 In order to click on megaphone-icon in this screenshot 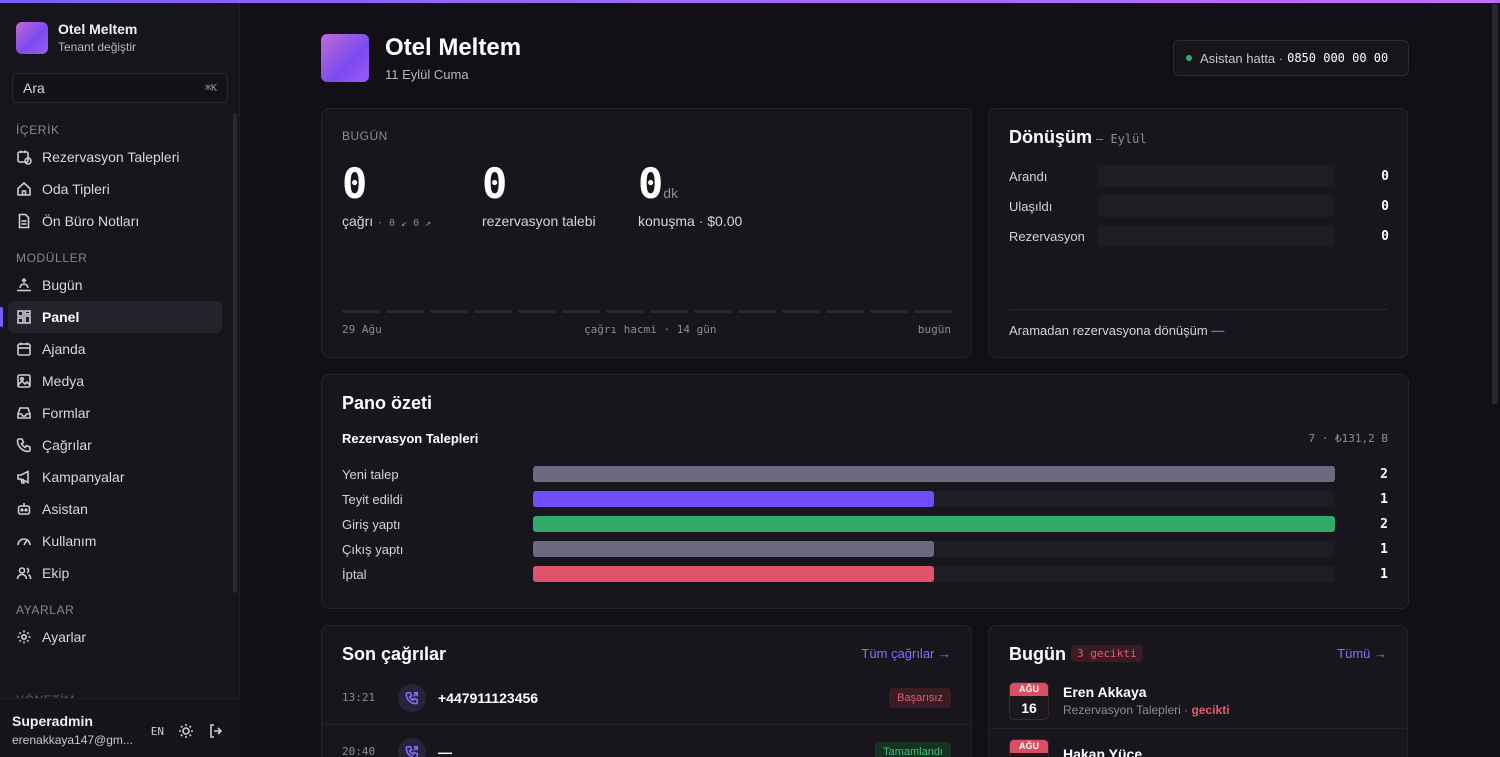, I will do `click(23, 477)`.